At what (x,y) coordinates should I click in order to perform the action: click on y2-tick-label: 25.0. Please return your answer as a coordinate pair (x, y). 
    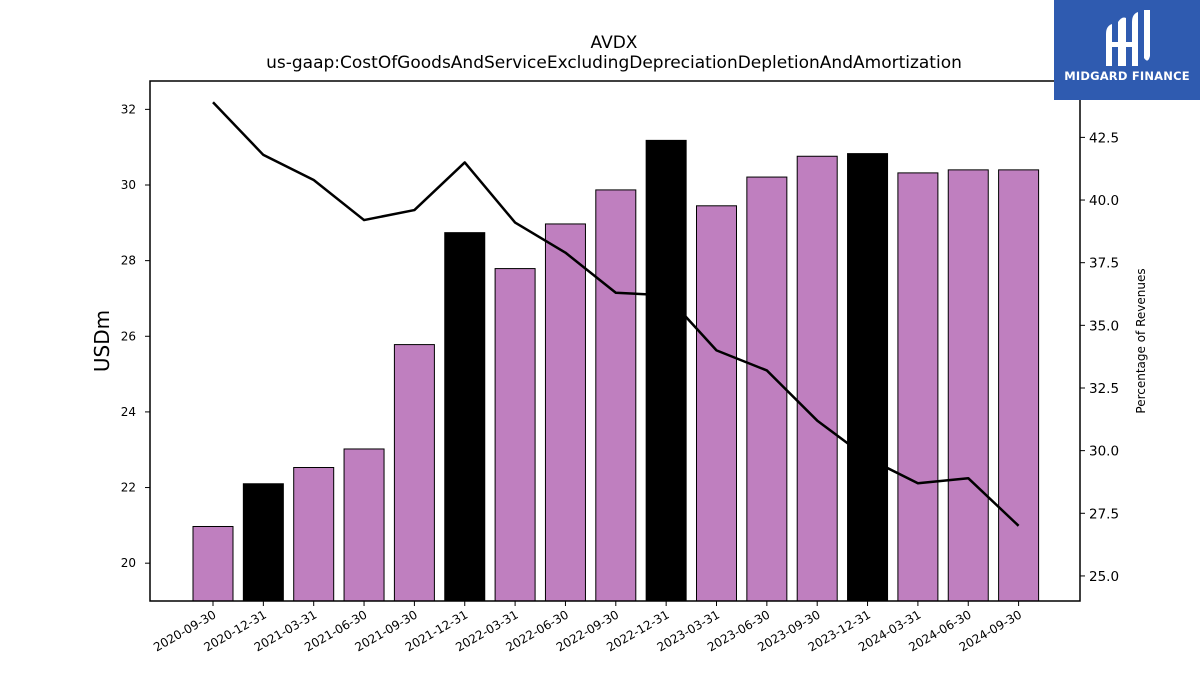
    Looking at the image, I should click on (1104, 577).